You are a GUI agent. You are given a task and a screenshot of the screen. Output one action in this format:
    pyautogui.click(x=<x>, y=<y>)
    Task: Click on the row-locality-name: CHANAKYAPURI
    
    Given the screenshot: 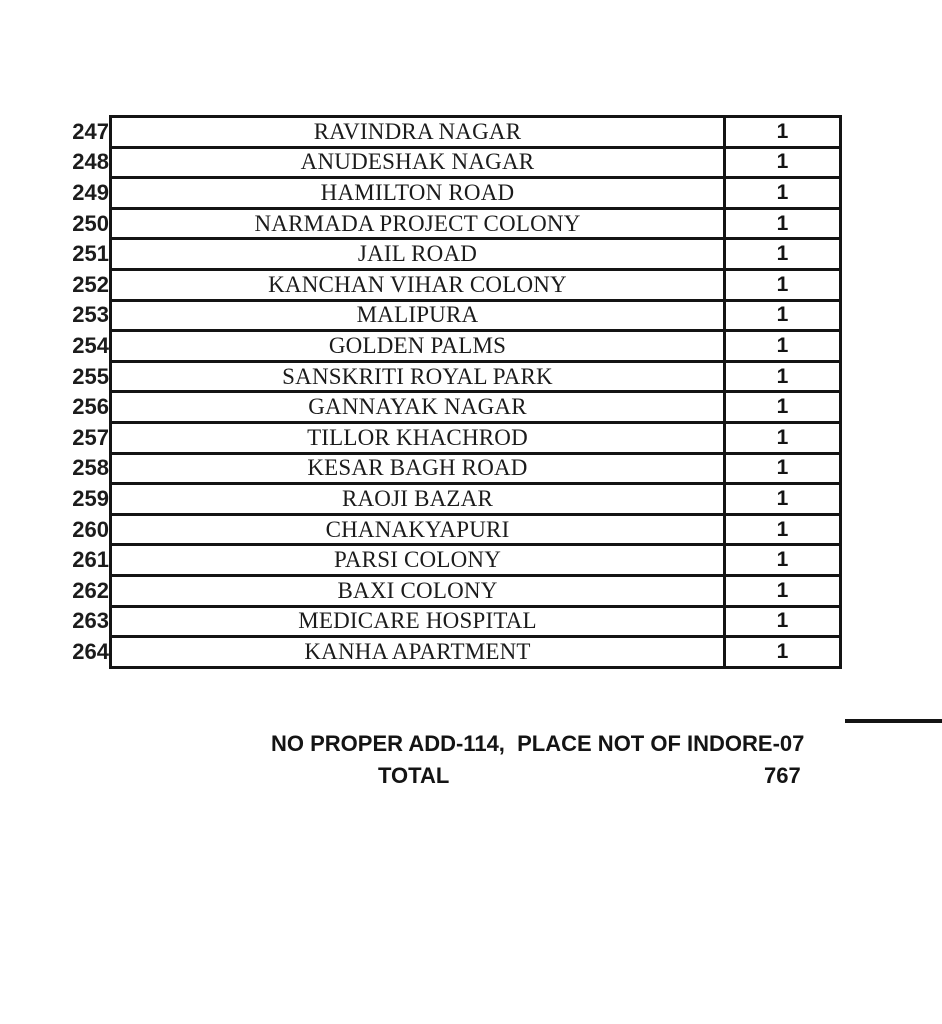 What is the action you would take?
    pyautogui.click(x=417, y=529)
    